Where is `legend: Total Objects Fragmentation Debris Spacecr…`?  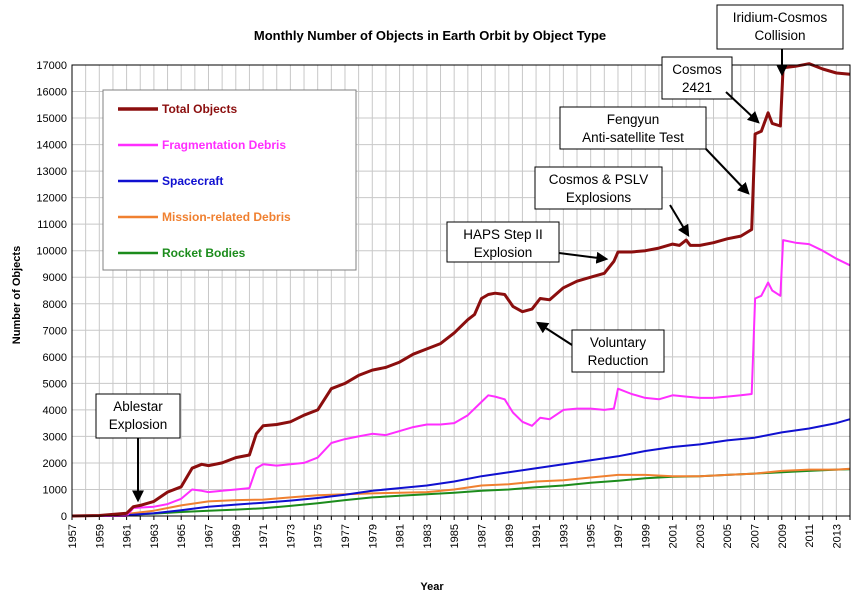
legend: Total Objects Fragmentation Debris Spacecr… is located at coordinates (229, 180).